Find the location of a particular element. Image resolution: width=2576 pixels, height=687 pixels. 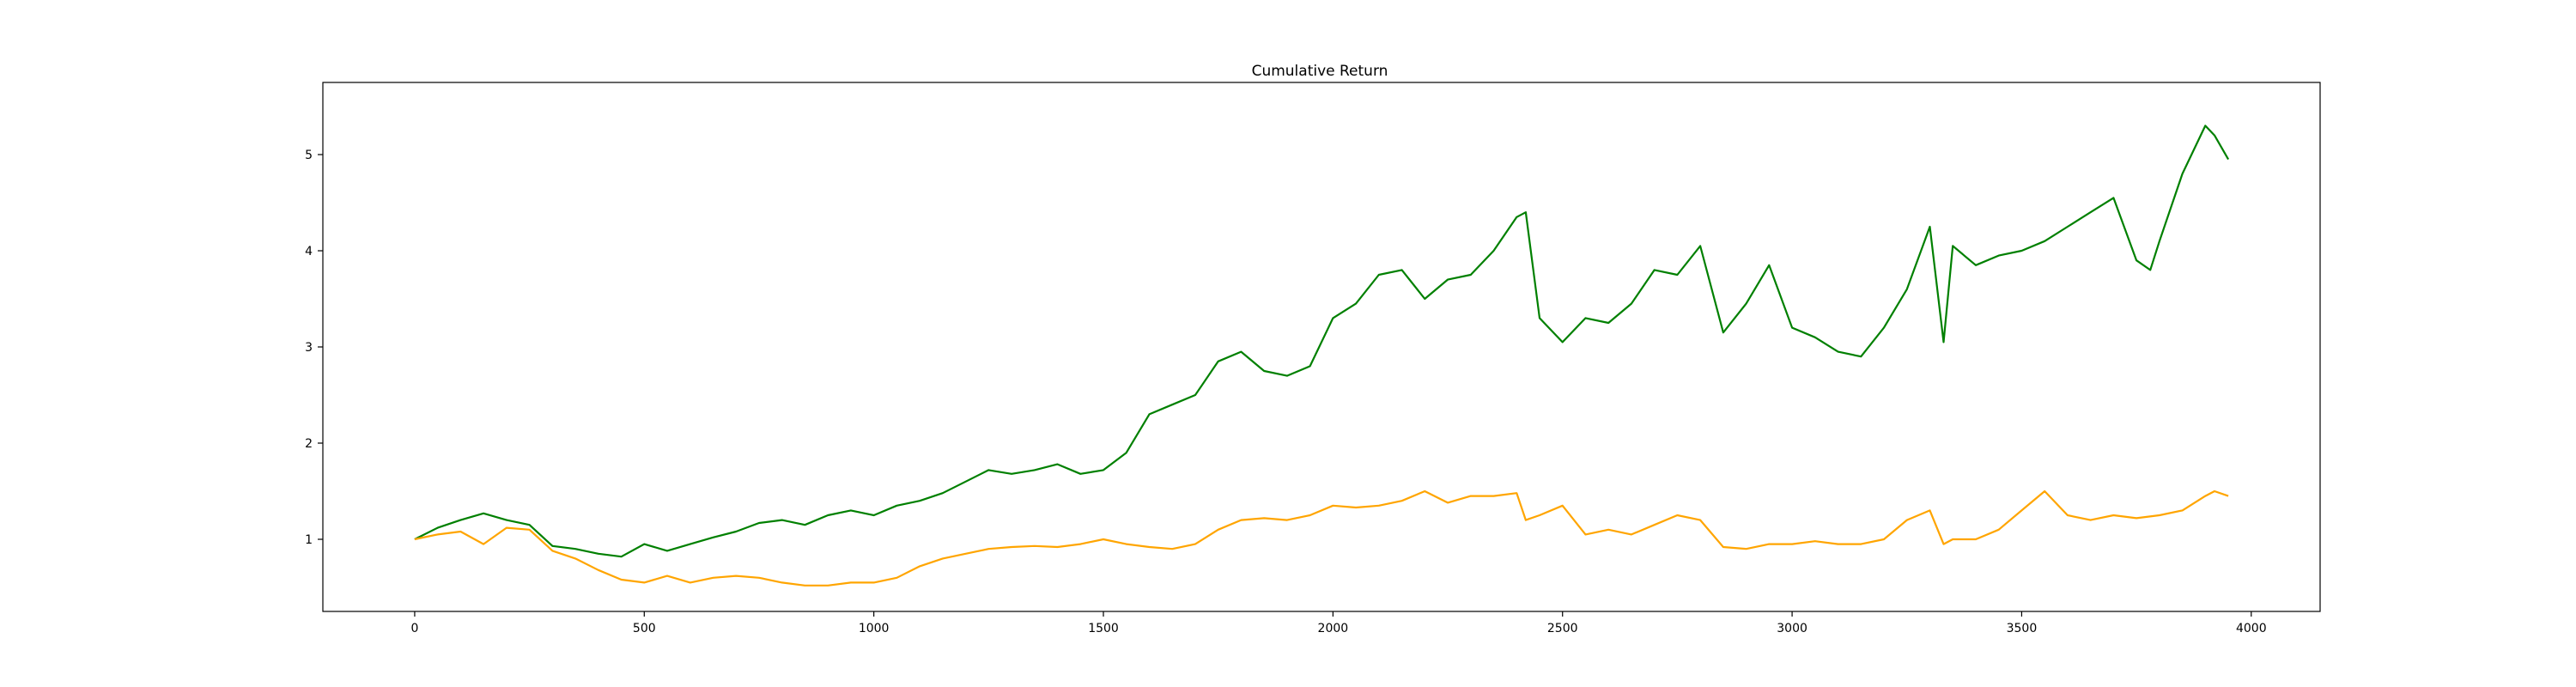

y-tick-label: 4 is located at coordinates (309, 251).